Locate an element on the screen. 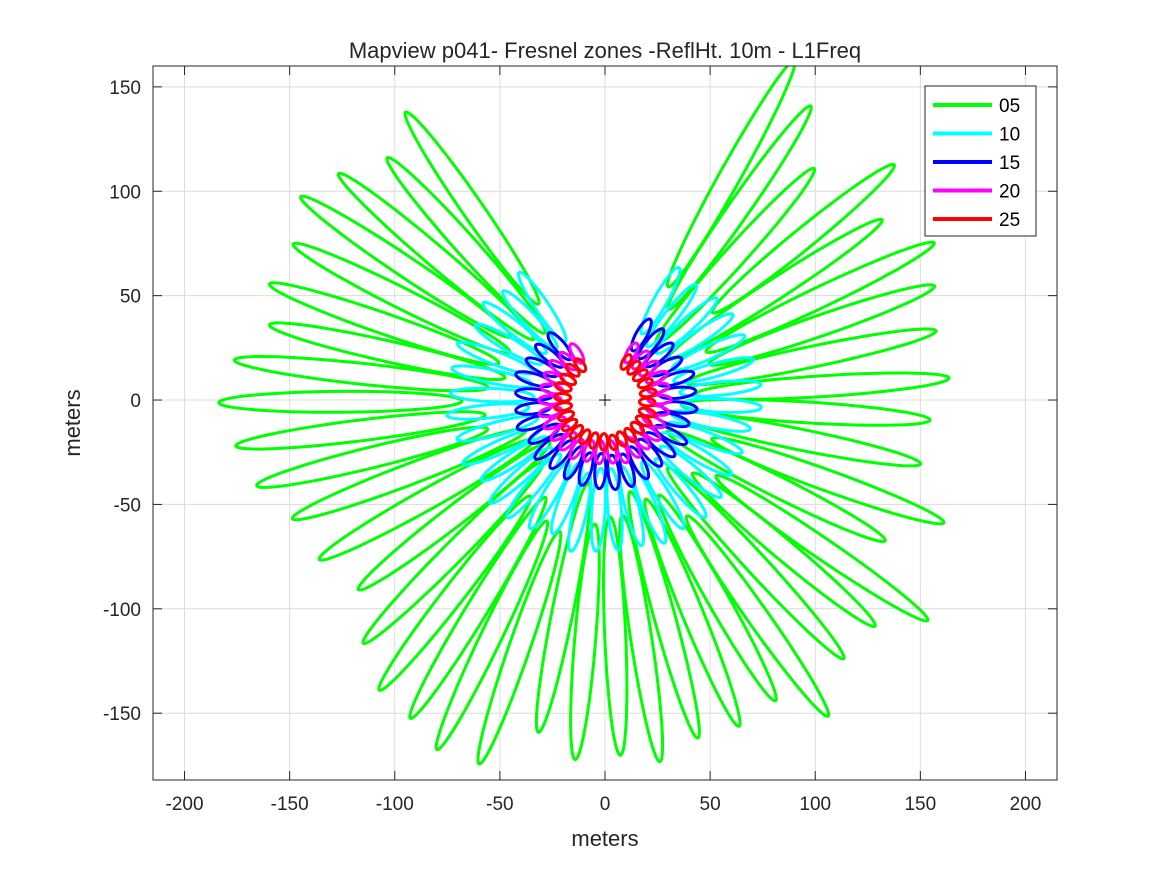 Image resolution: width=1167 pixels, height=875 pixels. legend-label-10: 10 is located at coordinates (1009, 135).